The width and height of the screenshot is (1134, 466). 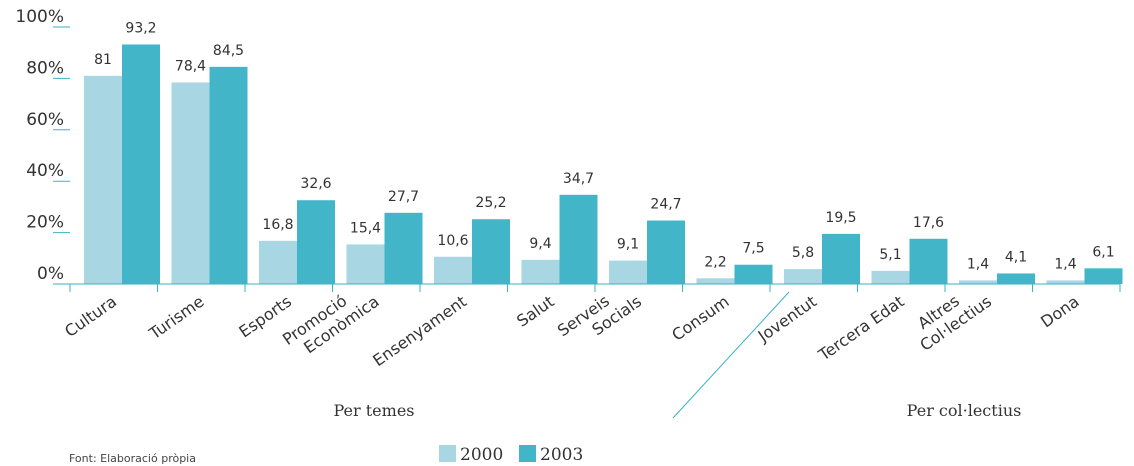 What do you see at coordinates (403, 197) in the screenshot?
I see `value-label: 27,7` at bounding box center [403, 197].